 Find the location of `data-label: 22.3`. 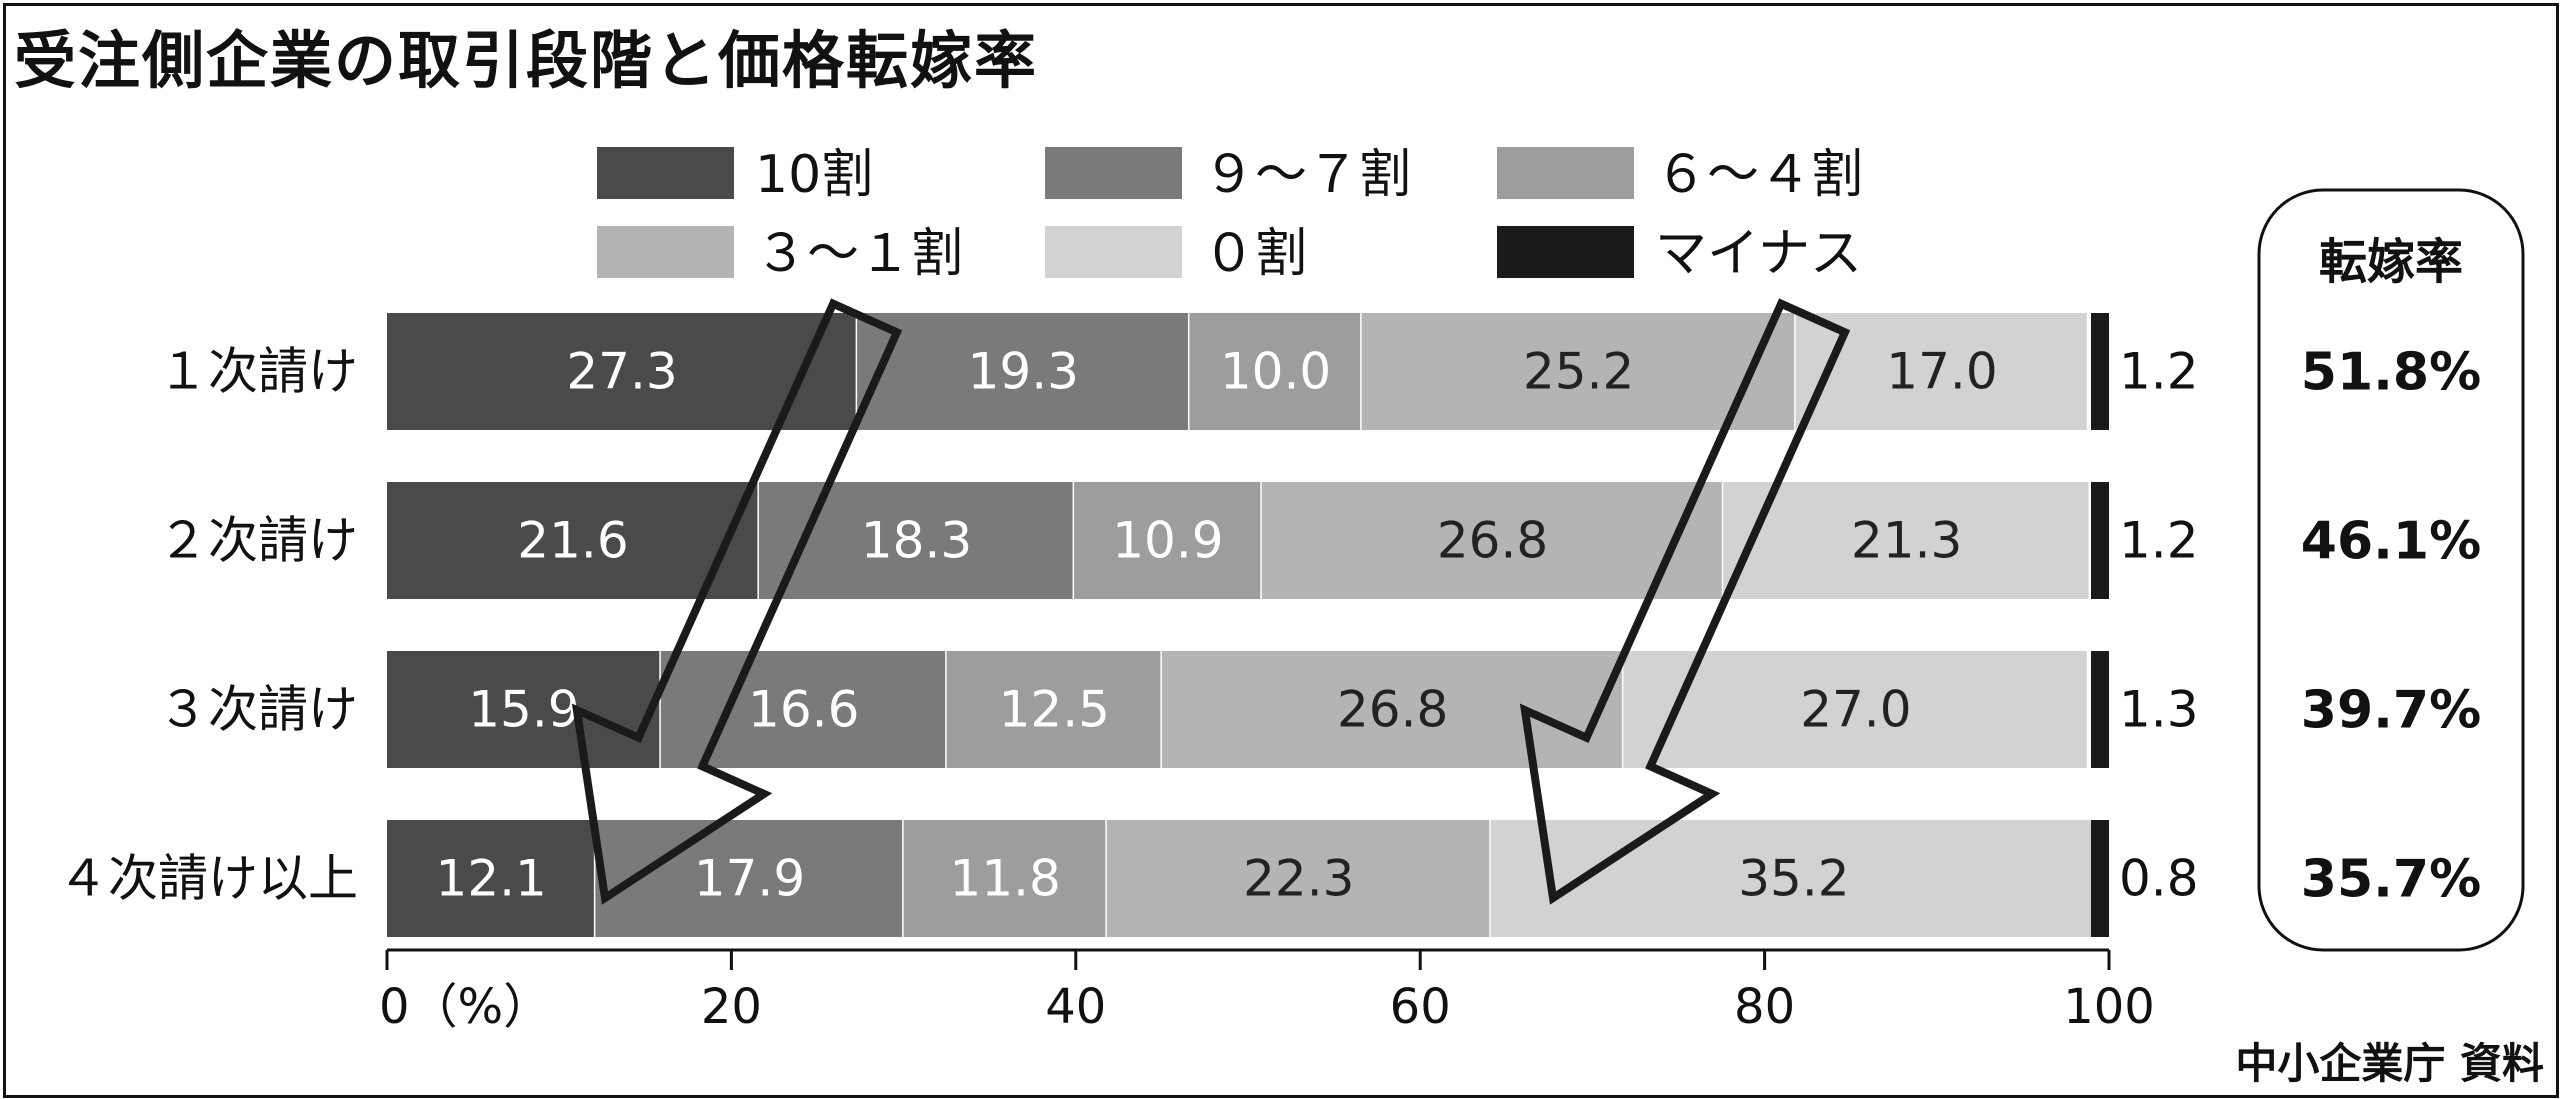

data-label: 22.3 is located at coordinates (1298, 879).